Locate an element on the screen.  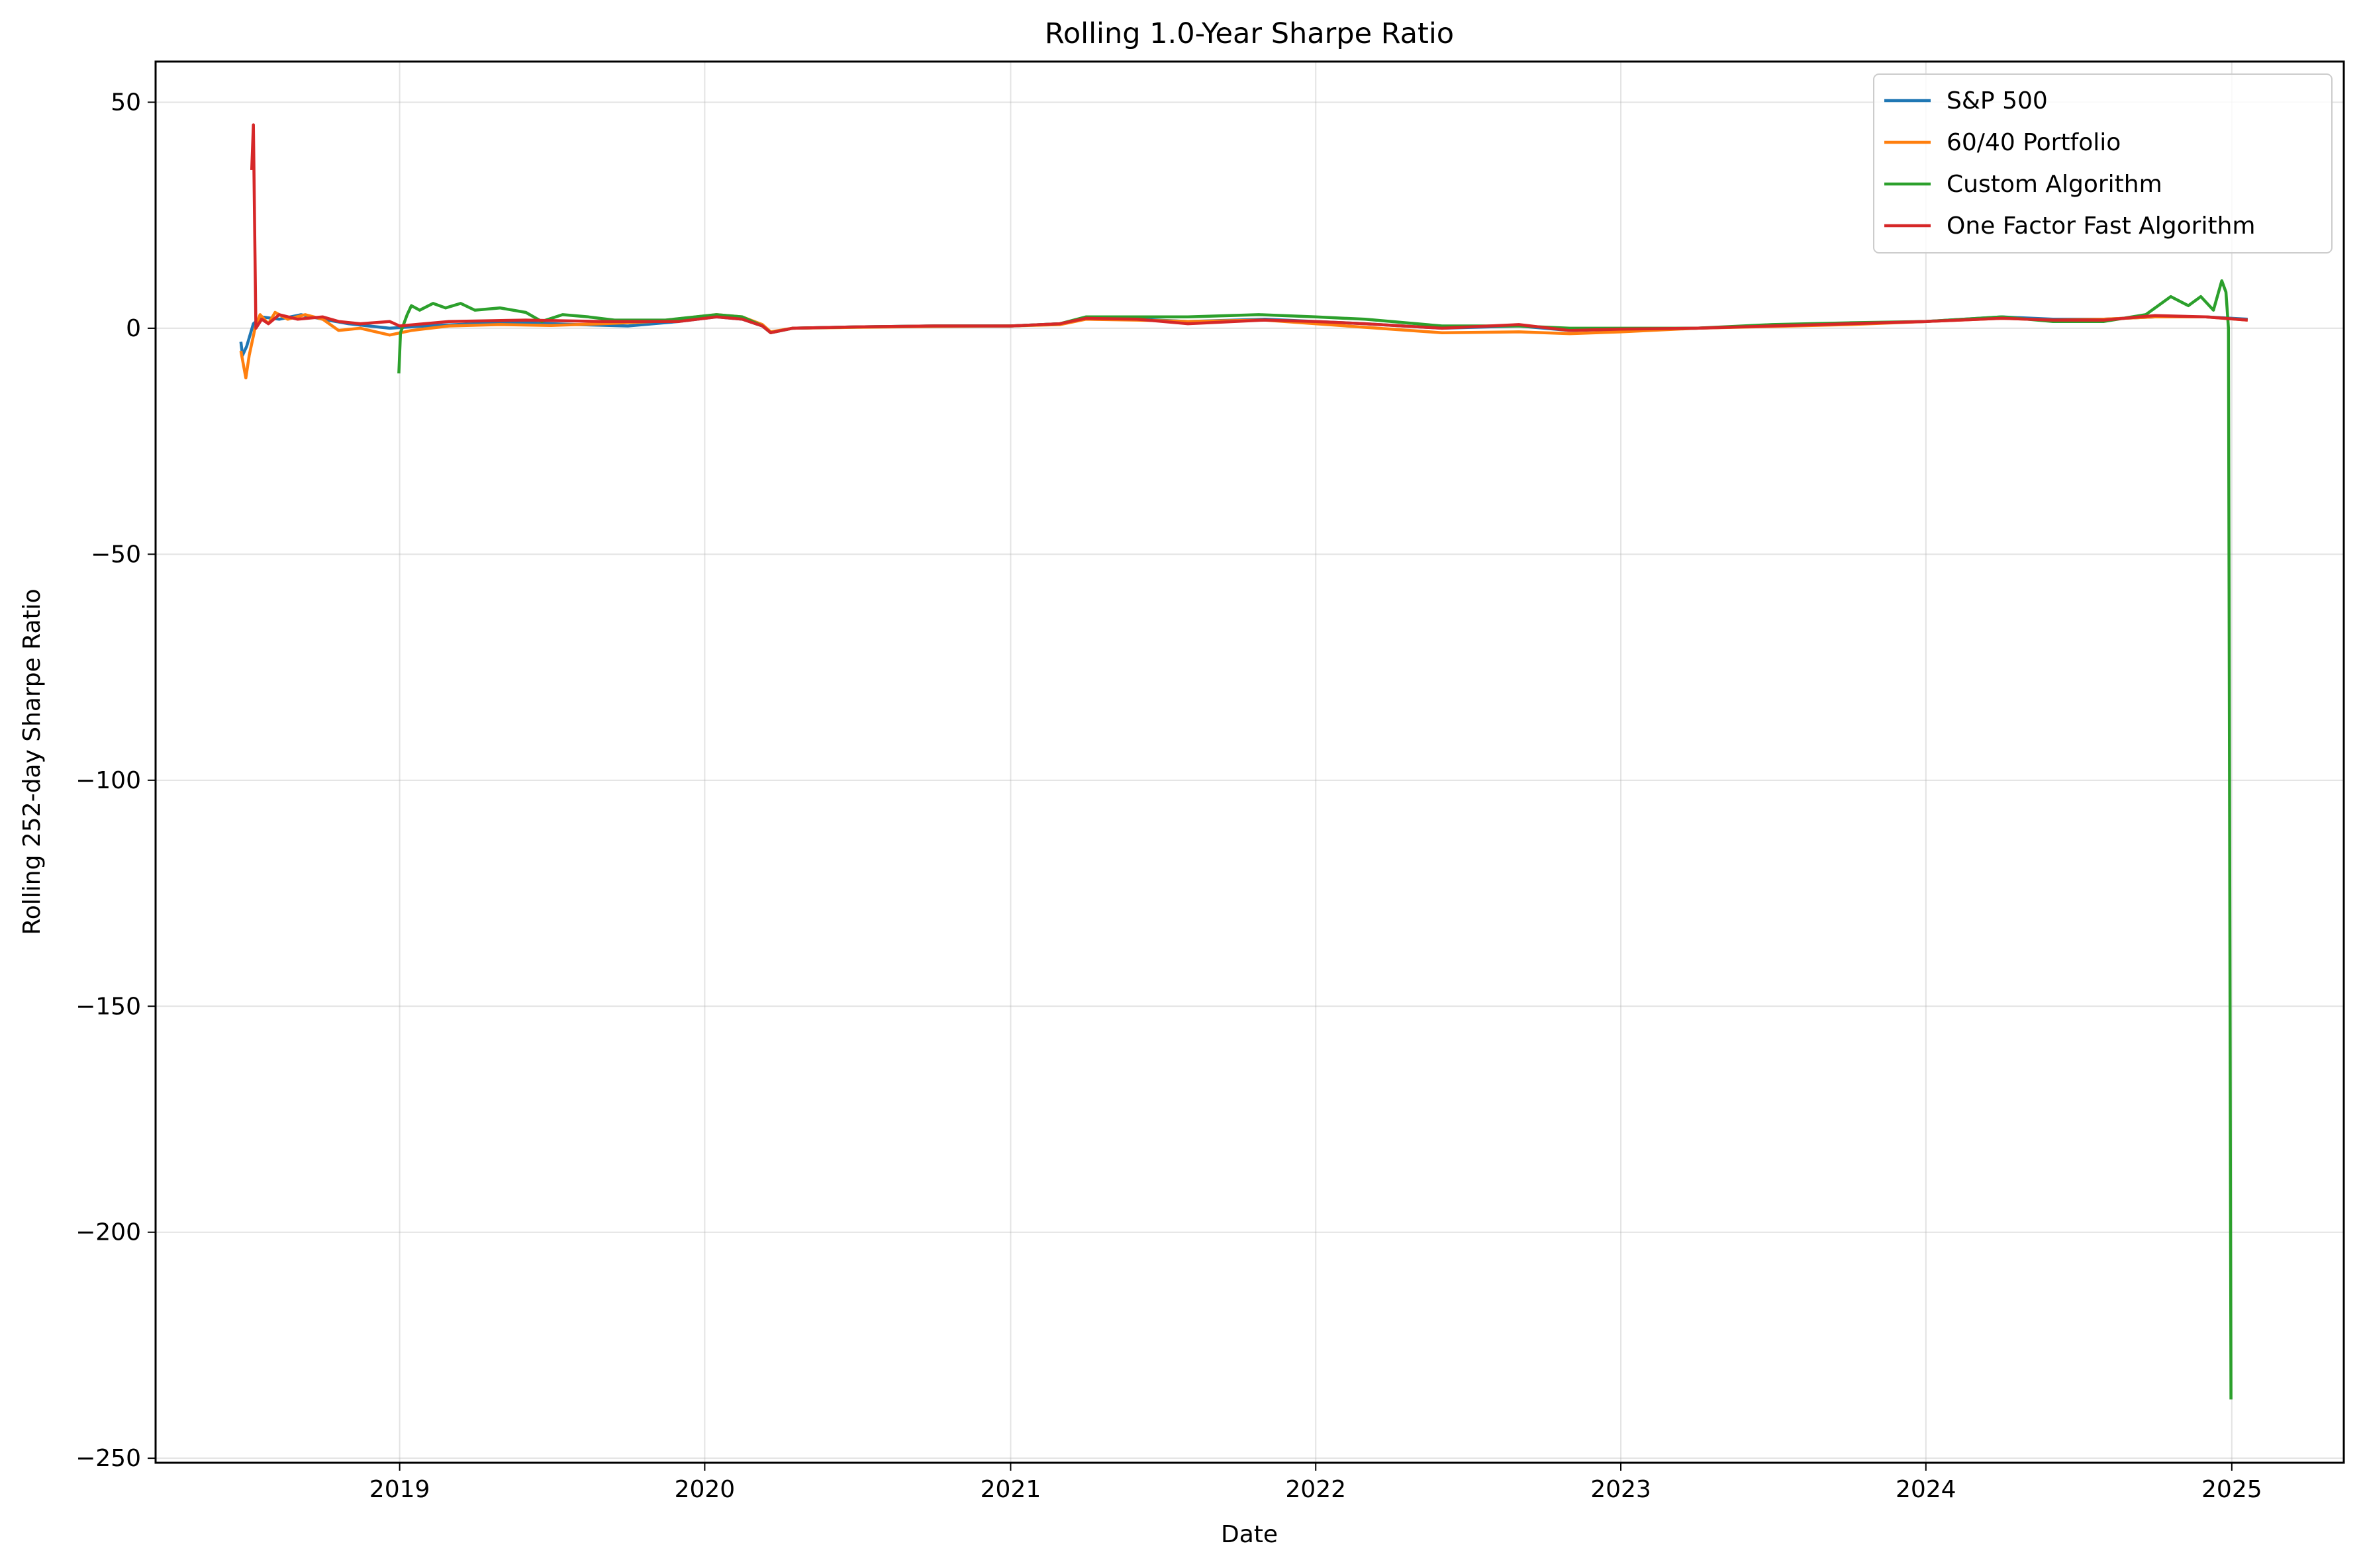
y-tick-label: 50 is located at coordinates (126, 102).